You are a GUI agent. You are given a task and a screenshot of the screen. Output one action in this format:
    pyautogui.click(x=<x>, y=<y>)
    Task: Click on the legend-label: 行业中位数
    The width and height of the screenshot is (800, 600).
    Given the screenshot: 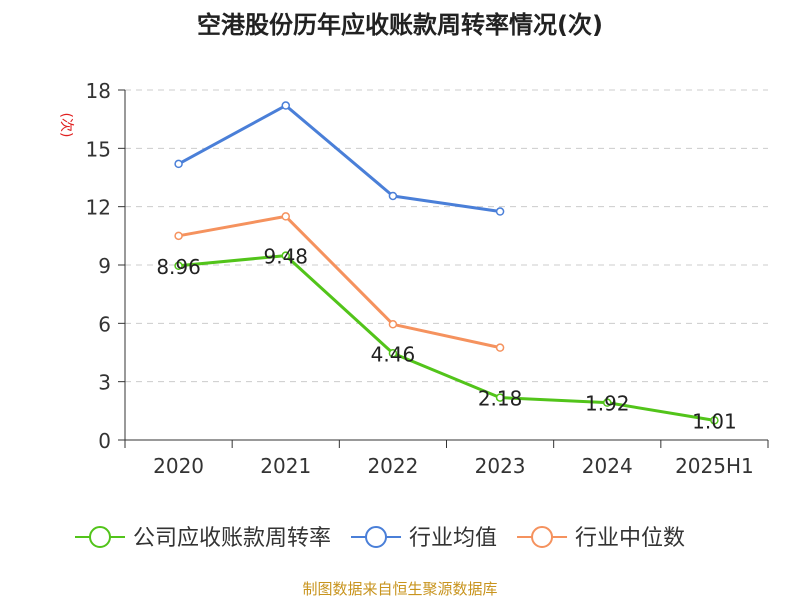 What is the action you would take?
    pyautogui.click(x=630, y=538)
    